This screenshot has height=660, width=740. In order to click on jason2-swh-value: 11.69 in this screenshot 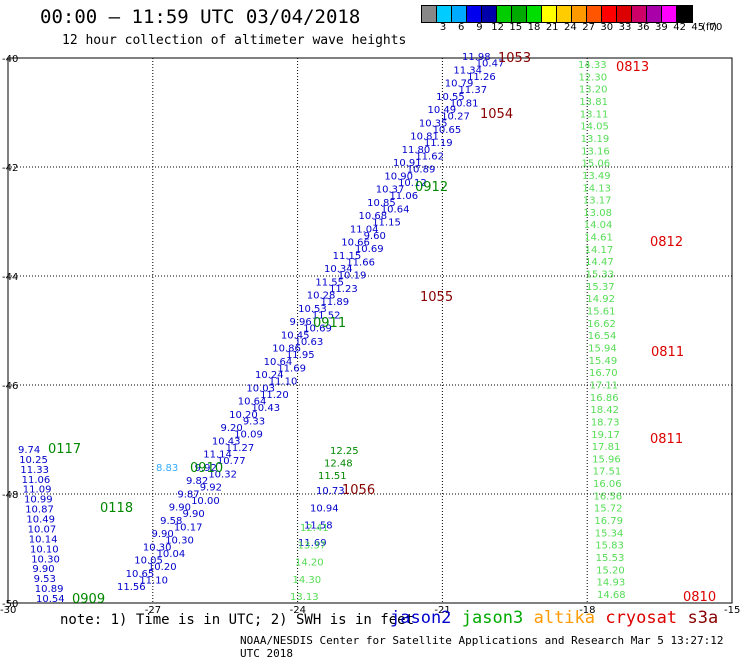, I will do `click(291, 368)`.